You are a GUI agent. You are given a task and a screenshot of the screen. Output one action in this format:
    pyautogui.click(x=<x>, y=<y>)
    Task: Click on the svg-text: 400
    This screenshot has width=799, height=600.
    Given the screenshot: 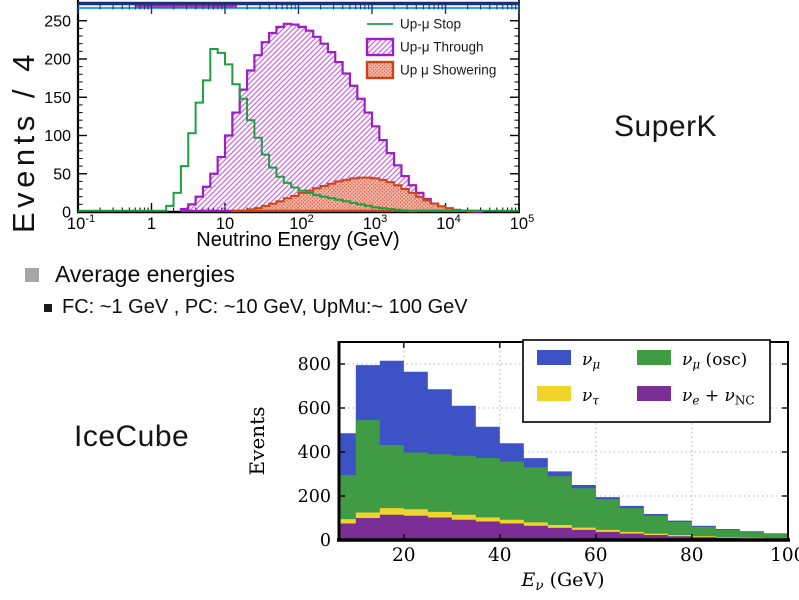 What is the action you would take?
    pyautogui.click(x=314, y=453)
    